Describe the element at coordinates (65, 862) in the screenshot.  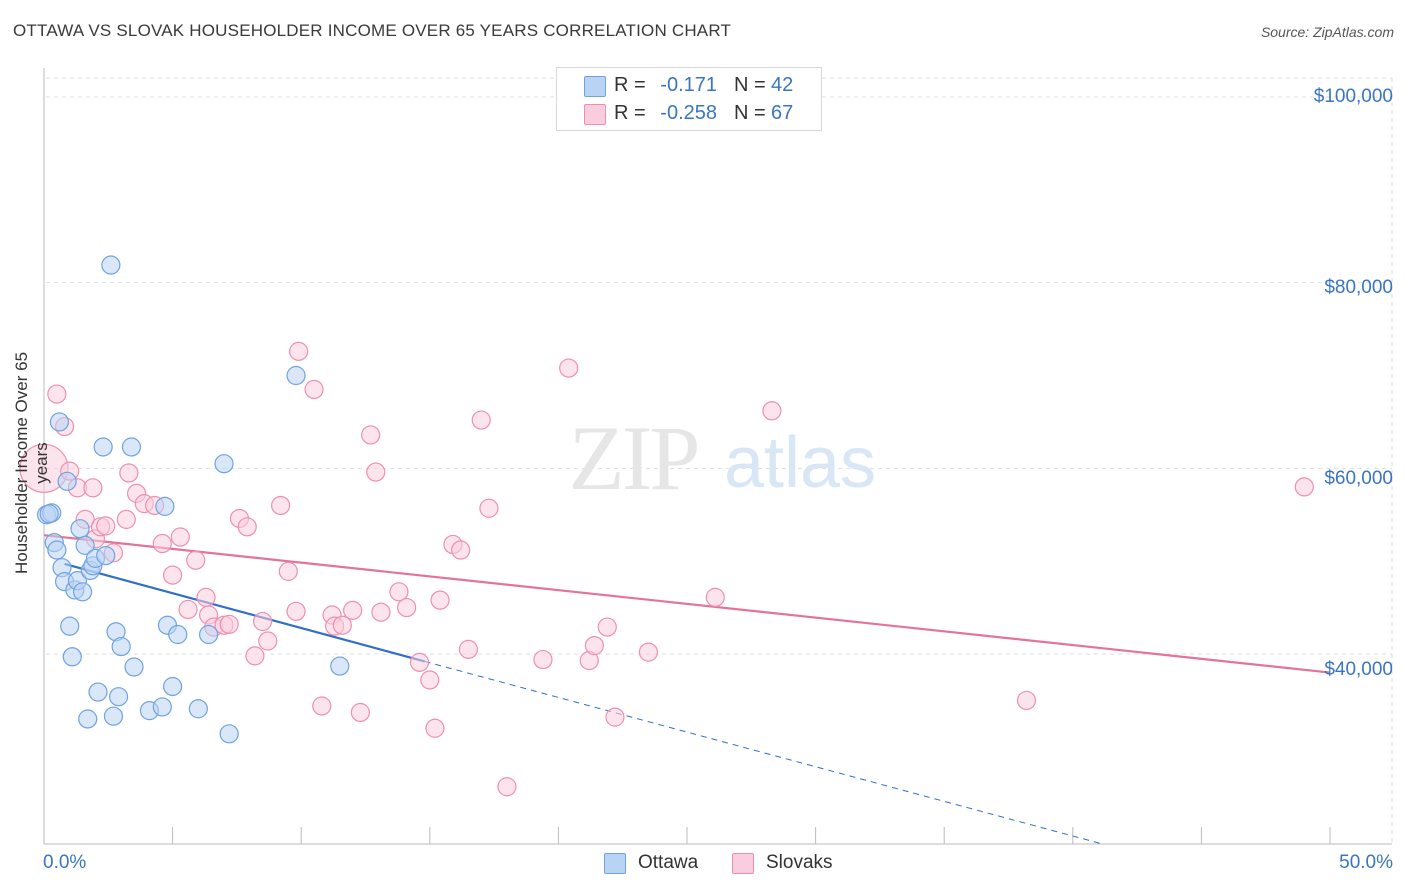
I see `x-tick-label: 0.0%` at that location.